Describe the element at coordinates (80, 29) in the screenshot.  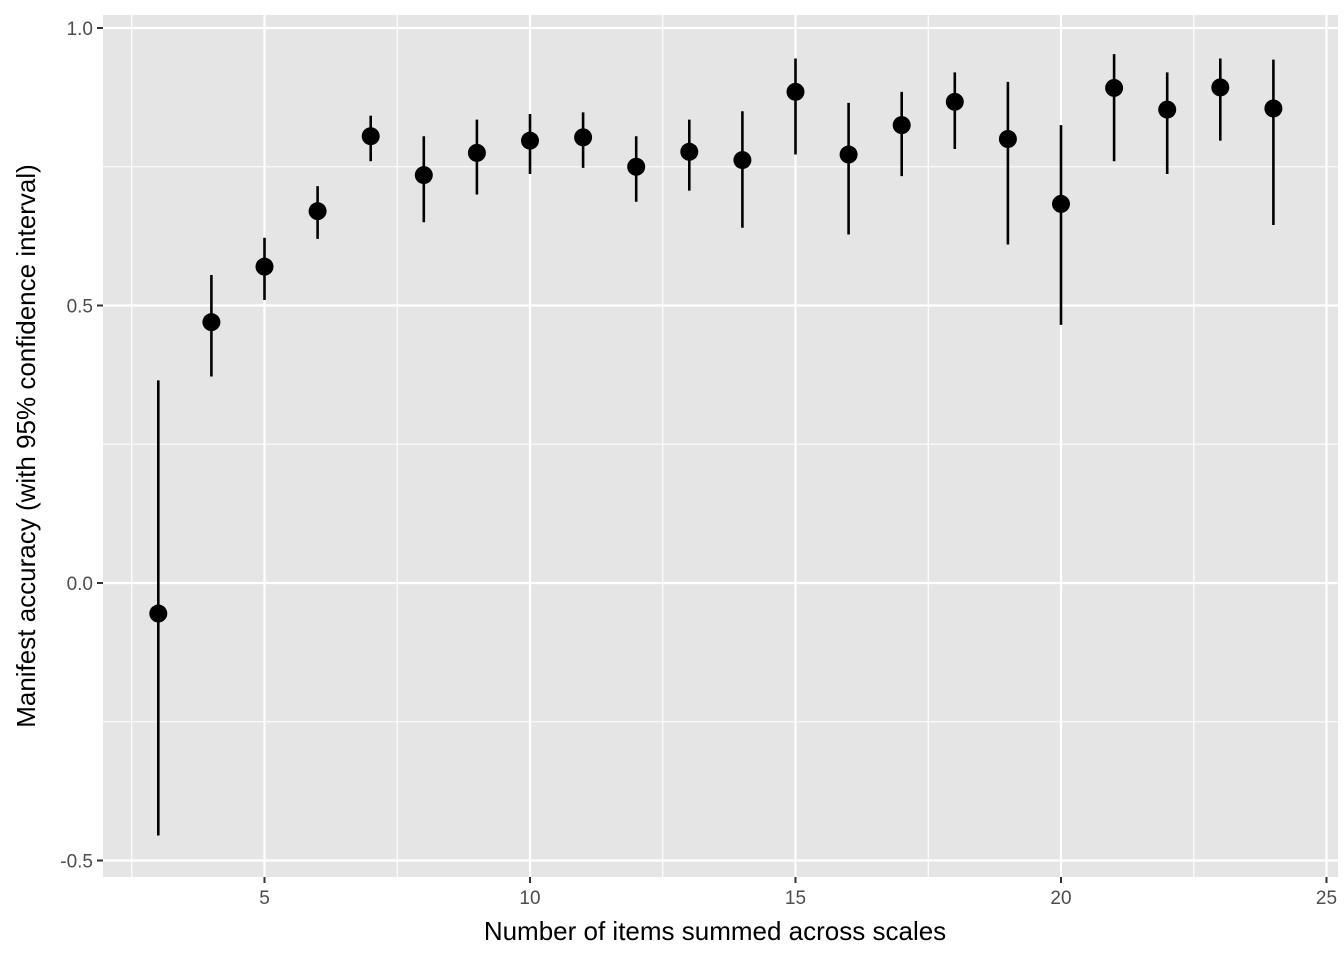
I see `y-tick-label: 1.0` at that location.